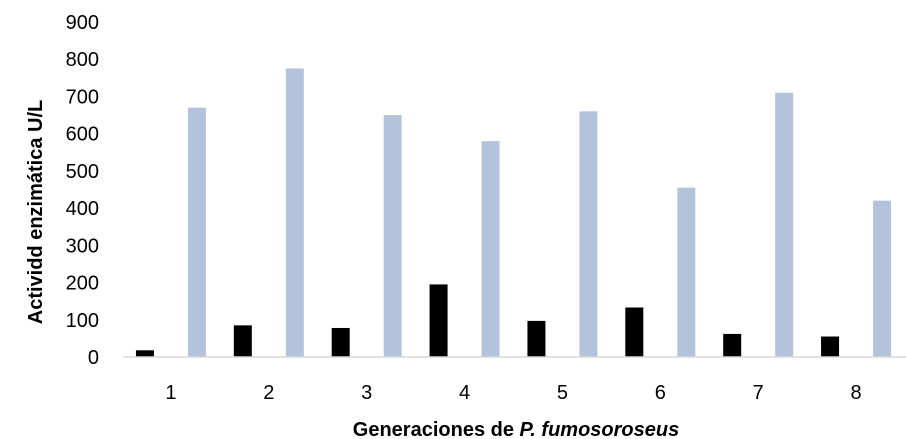  I want to click on y-tick-label: 100, so click(82, 321).